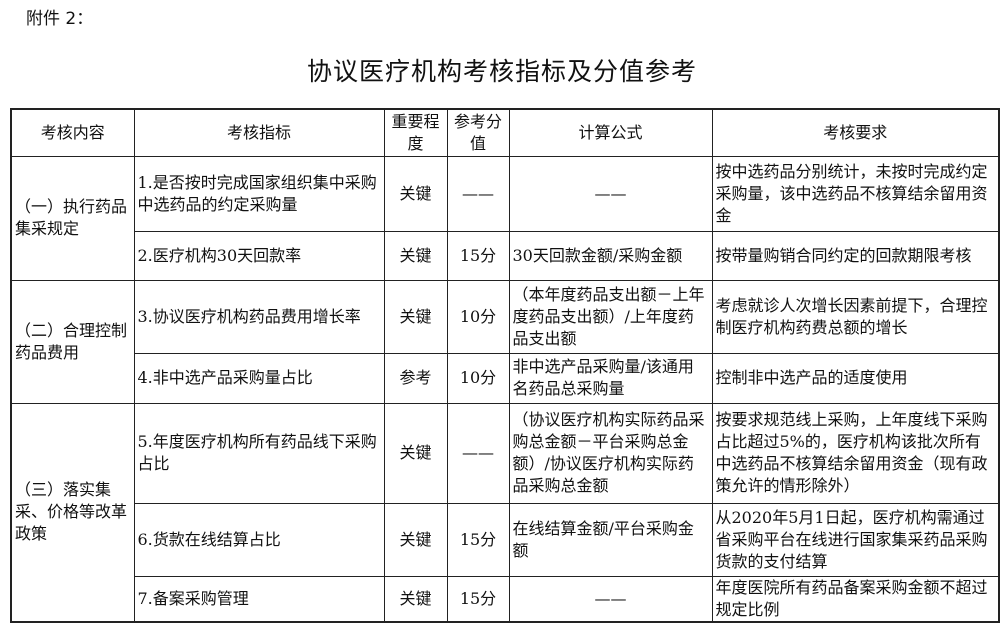 The height and width of the screenshot is (627, 1004). I want to click on attachment-label: 附件 2：, so click(60, 19).